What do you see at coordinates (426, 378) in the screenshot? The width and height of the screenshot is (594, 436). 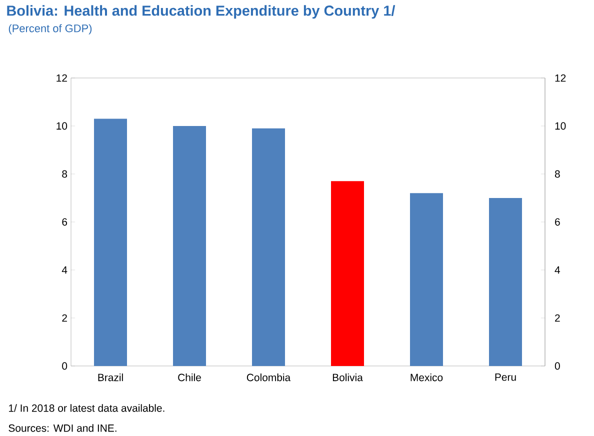 I see `x-tick-label: Mexico` at bounding box center [426, 378].